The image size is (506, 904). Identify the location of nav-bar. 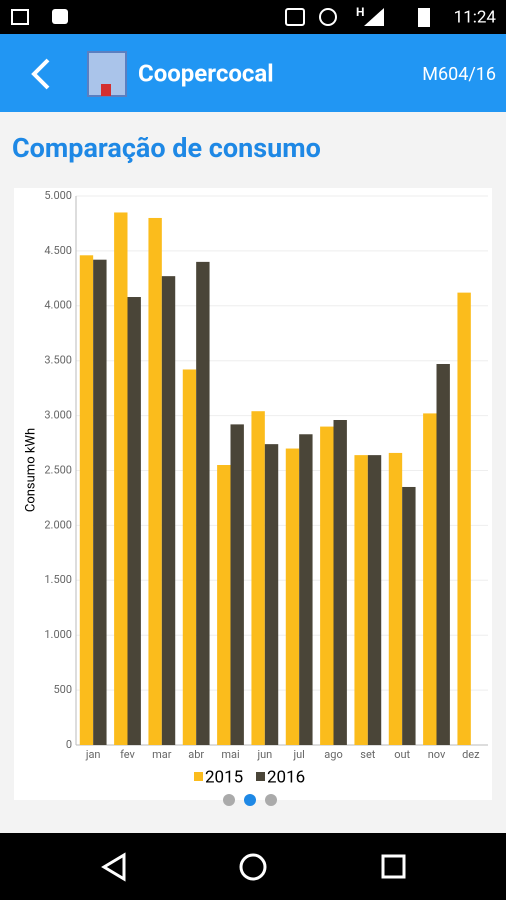
(253, 866).